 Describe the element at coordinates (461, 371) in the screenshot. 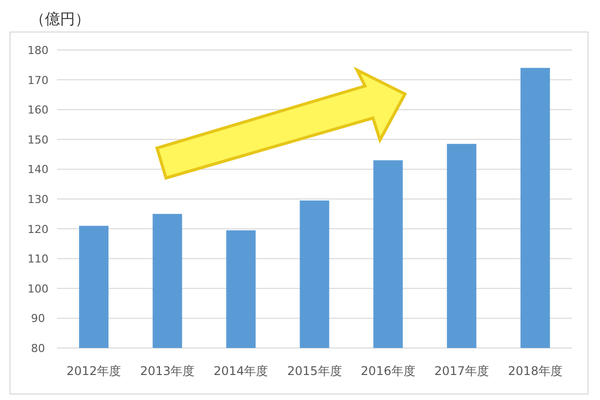

I see `x-tick-label: 2017年度` at that location.